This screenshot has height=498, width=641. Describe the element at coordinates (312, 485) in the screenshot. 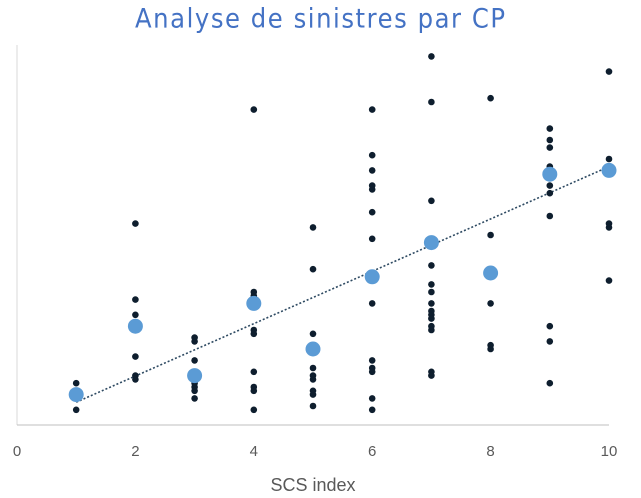

I see `x-axis-label: SCS index` at that location.